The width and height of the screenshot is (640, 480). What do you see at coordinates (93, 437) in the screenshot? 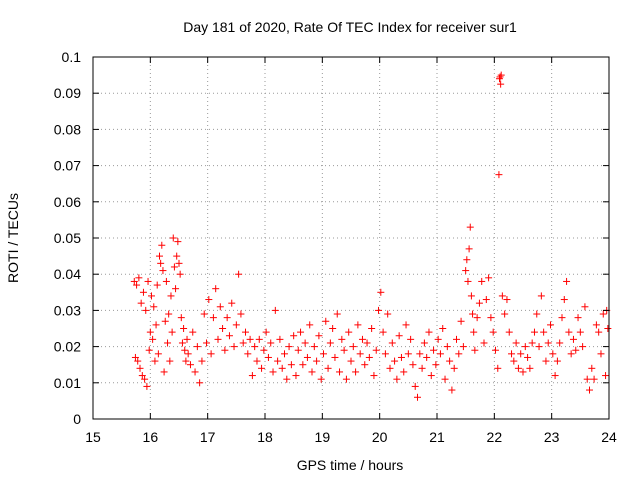
I see `x-tick-label: 15` at bounding box center [93, 437].